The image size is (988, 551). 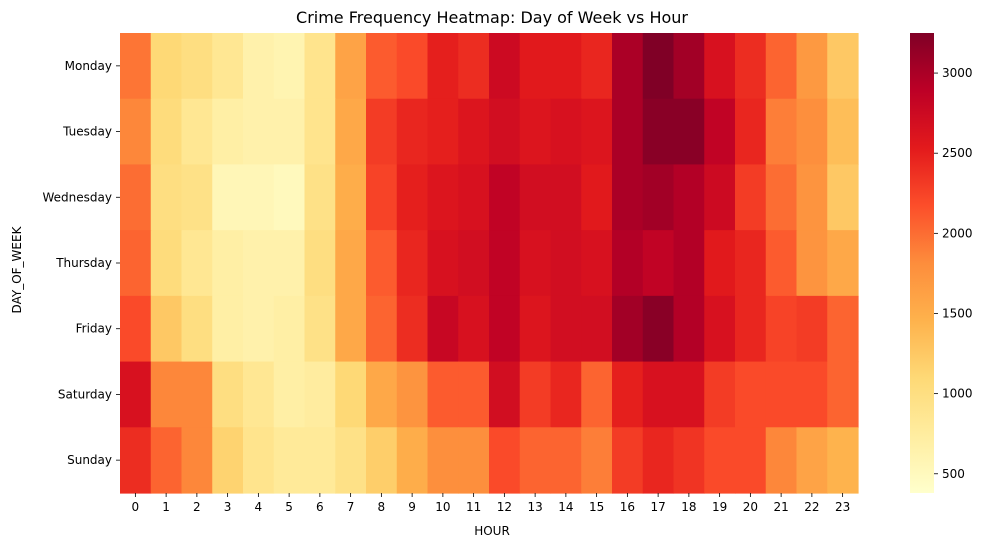 What do you see at coordinates (17, 269) in the screenshot?
I see `y-axis-label: DAY_OF_WEEK` at bounding box center [17, 269].